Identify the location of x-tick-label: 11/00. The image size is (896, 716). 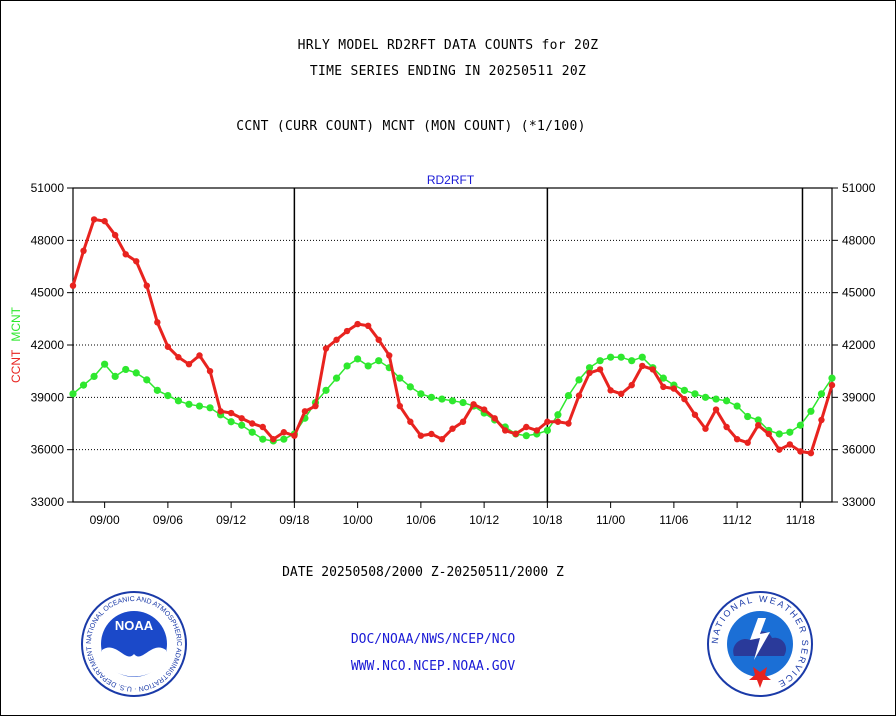
(610, 520).